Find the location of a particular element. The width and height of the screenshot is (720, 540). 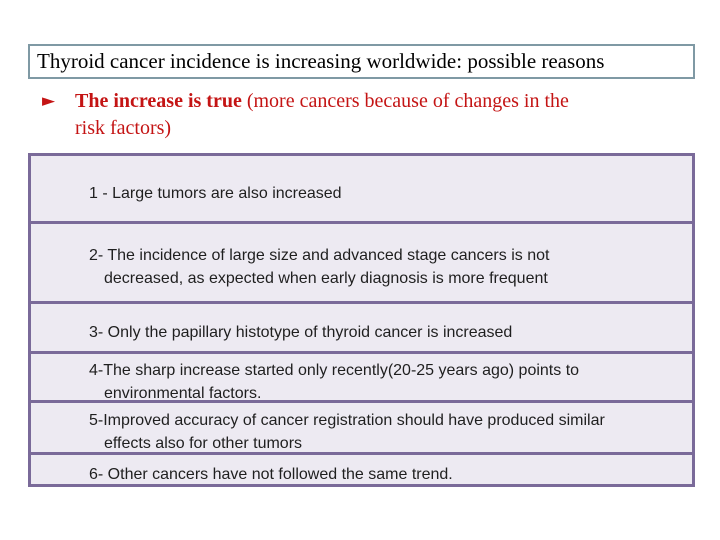

reason-text: 1 - Large tumors are also increased is located at coordinates (215, 193).